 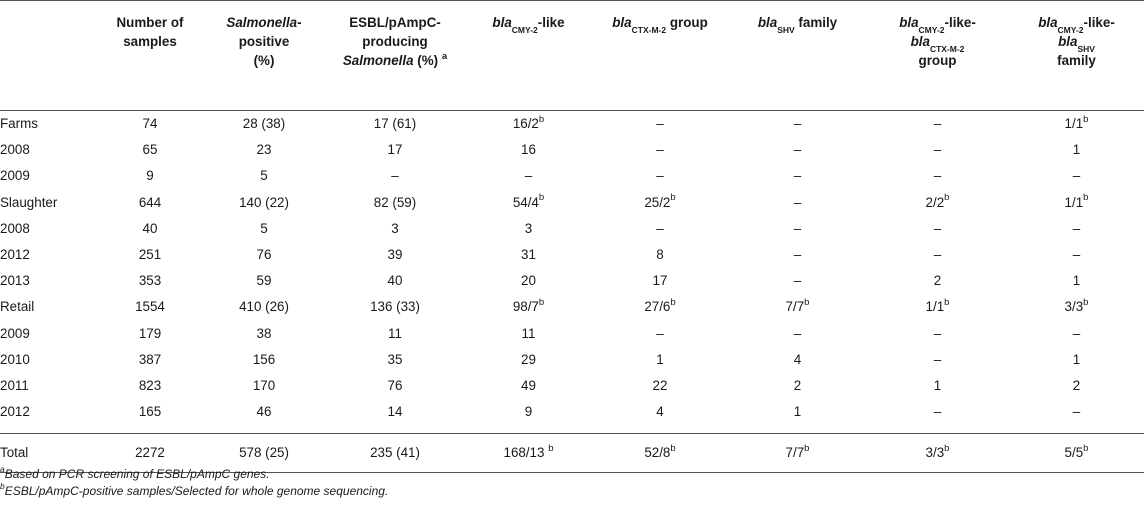 What do you see at coordinates (660, 255) in the screenshot?
I see `cell-ctx: 8` at bounding box center [660, 255].